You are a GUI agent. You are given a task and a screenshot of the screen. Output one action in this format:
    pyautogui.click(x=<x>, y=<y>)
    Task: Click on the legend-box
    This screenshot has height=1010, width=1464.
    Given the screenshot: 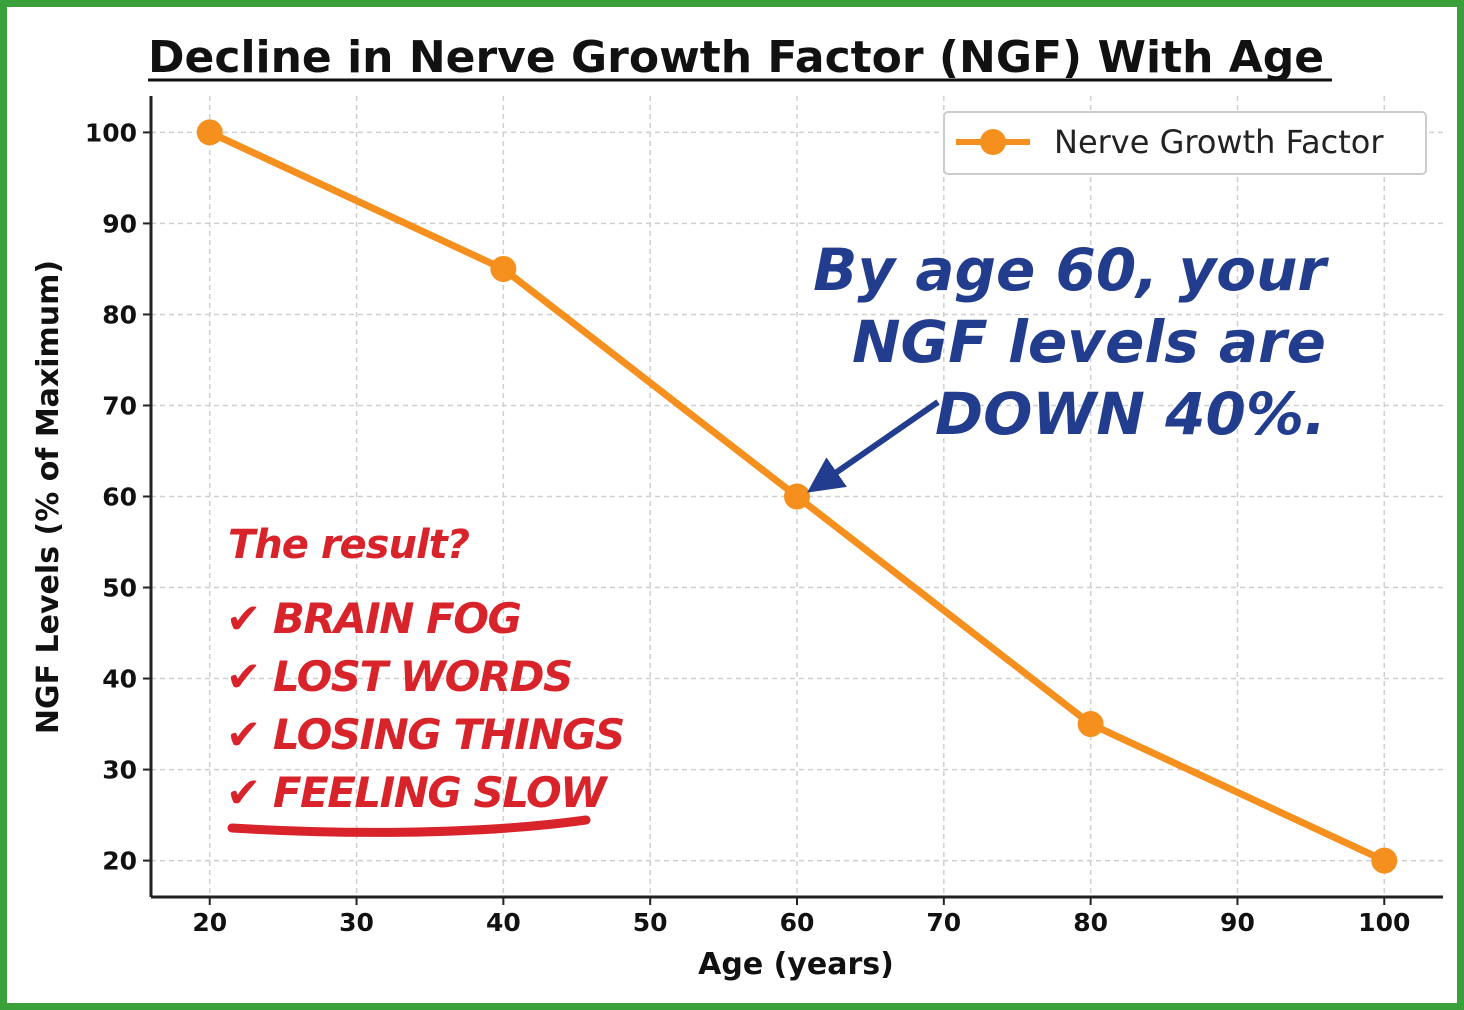 What is the action you would take?
    pyautogui.click(x=1185, y=143)
    